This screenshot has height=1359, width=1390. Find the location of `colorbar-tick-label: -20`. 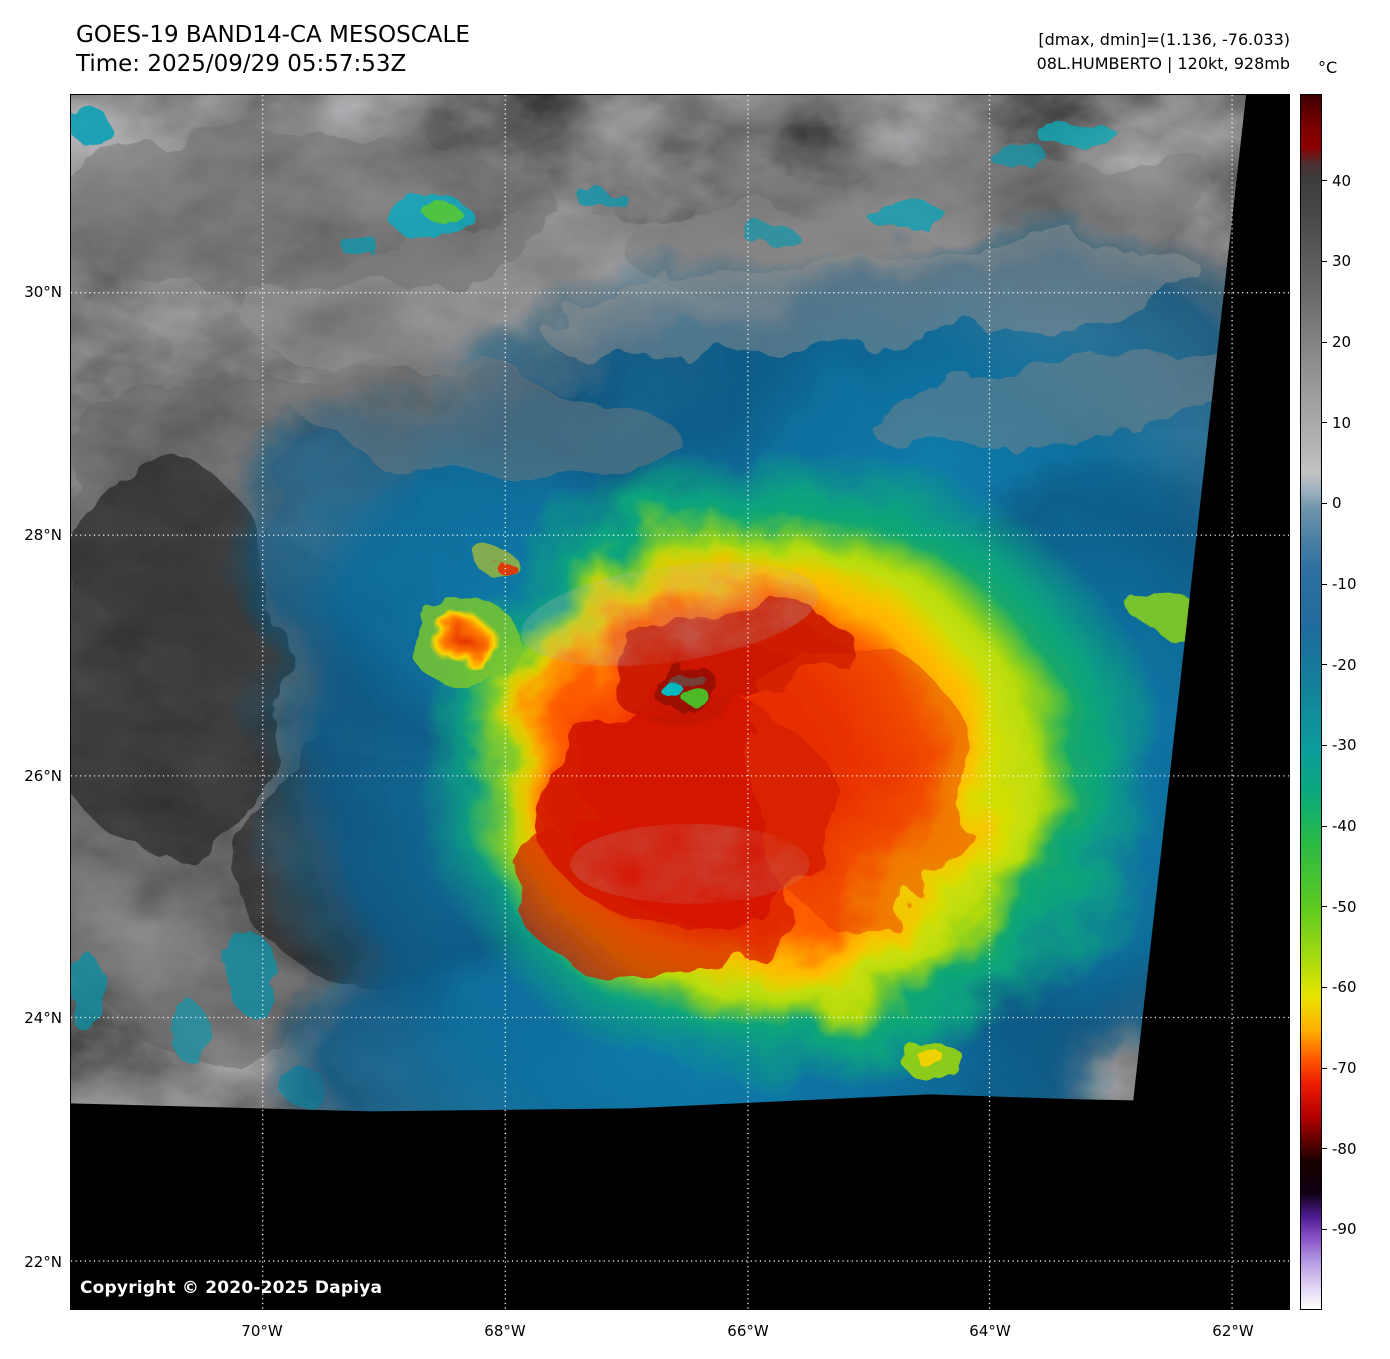

colorbar-tick-label: -20 is located at coordinates (1344, 664).